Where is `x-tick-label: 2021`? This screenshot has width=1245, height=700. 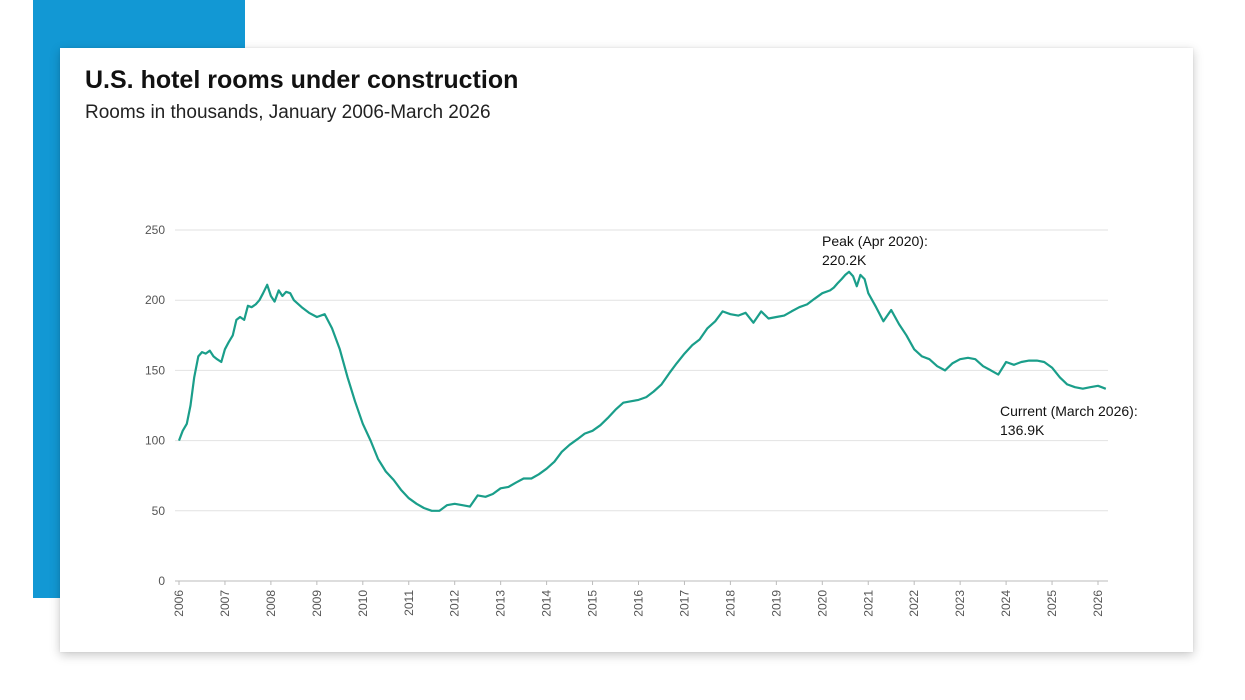
x-tick-label: 2021 is located at coordinates (868, 603).